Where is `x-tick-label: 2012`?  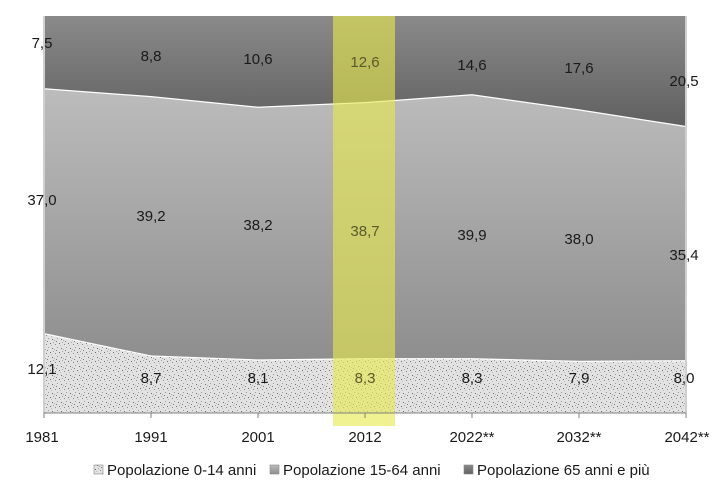
x-tick-label: 2012 is located at coordinates (364, 437).